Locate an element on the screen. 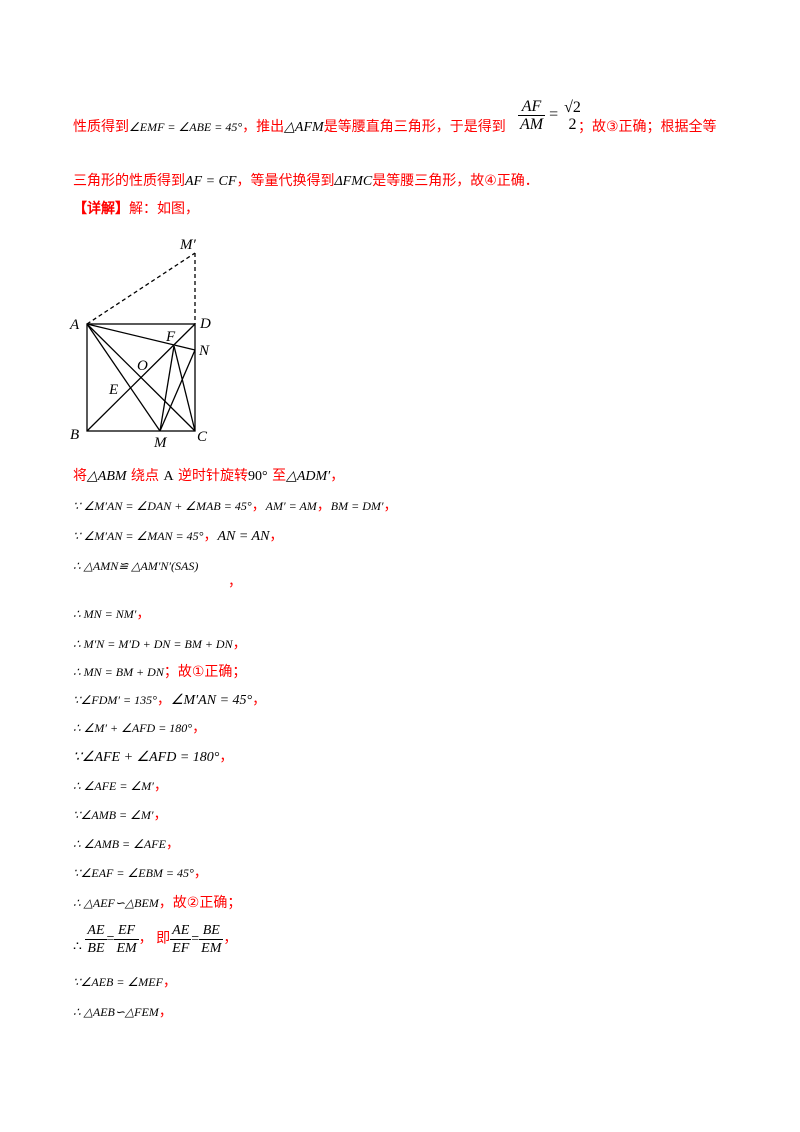  annotation-text: ；故①正确； is located at coordinates (205, 672).